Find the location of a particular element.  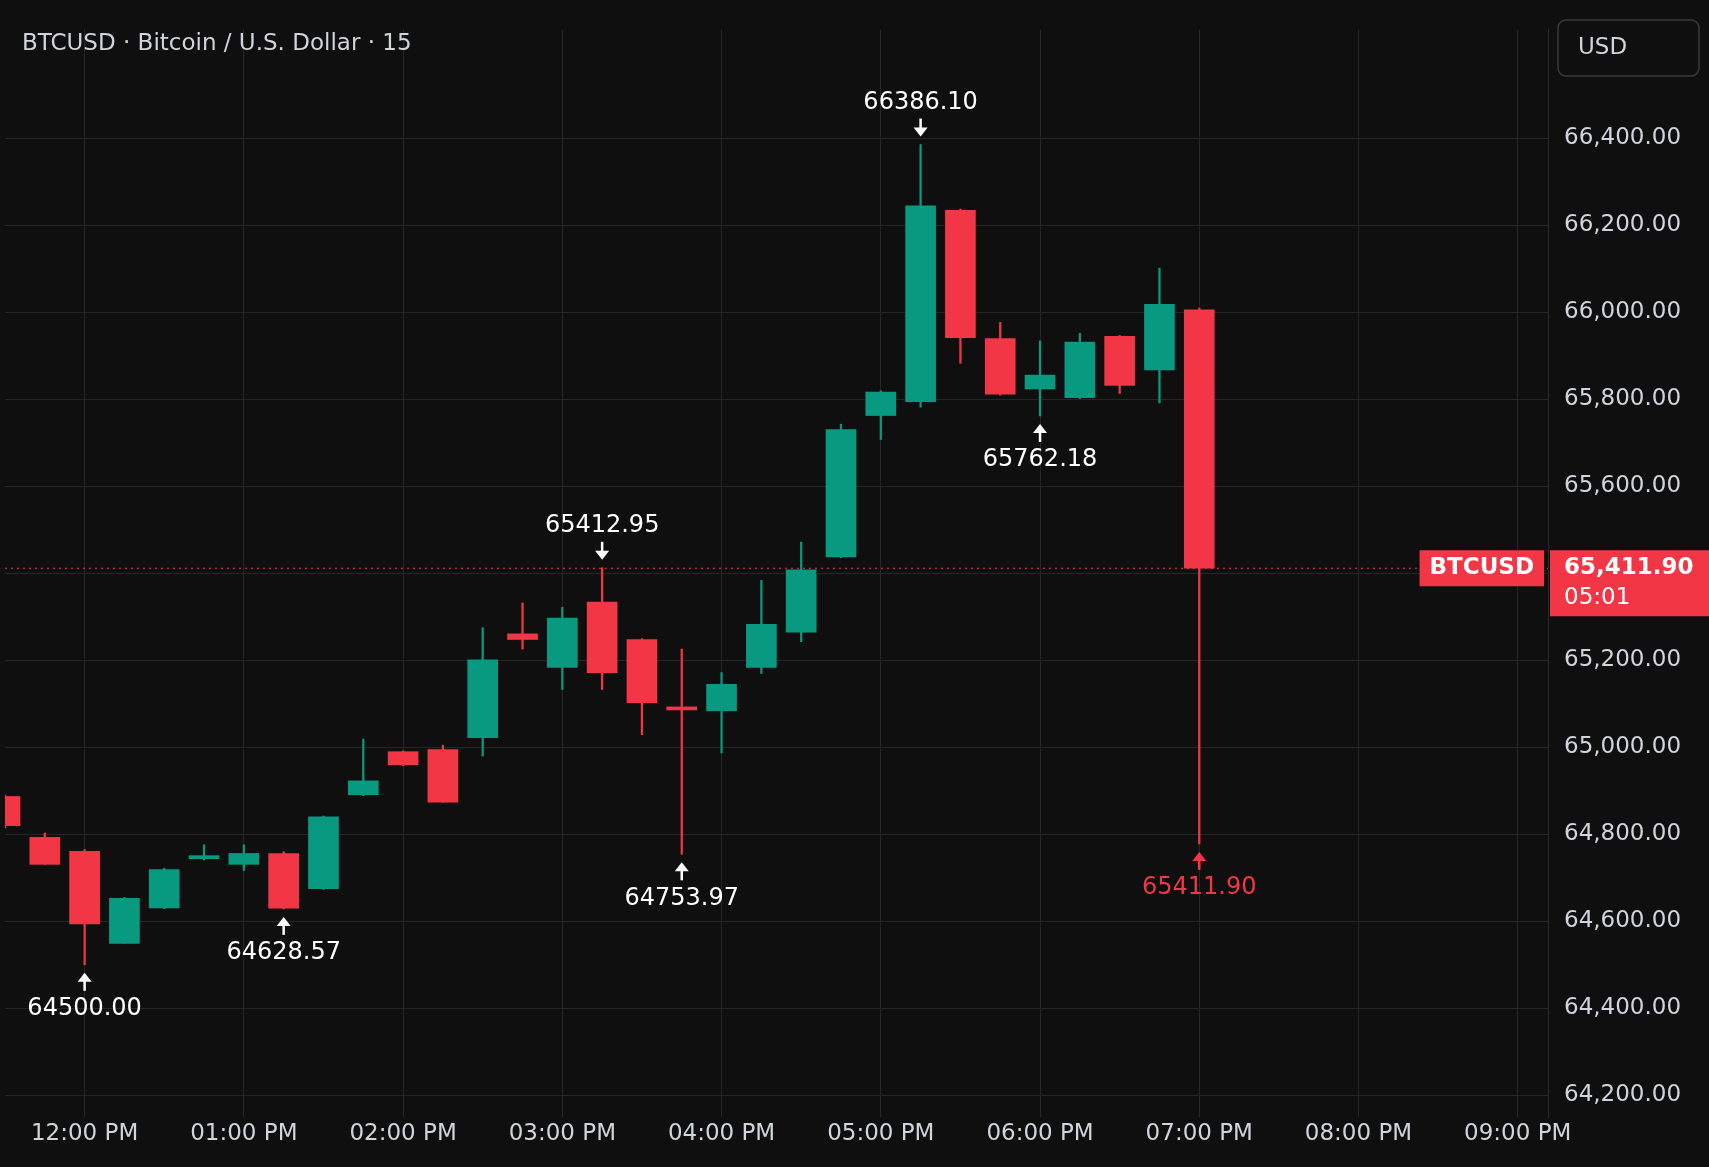

y-tick-label: 66,200.00 is located at coordinates (1623, 223).